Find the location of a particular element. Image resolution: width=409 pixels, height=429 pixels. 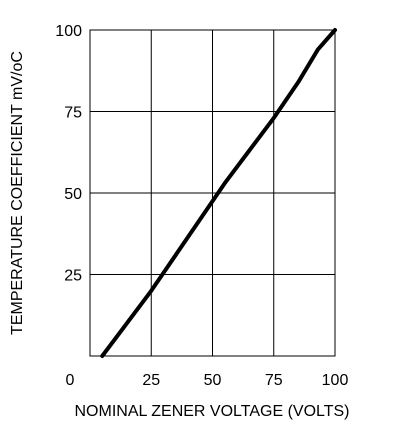

y-tick-label: 50 is located at coordinates (73, 194).